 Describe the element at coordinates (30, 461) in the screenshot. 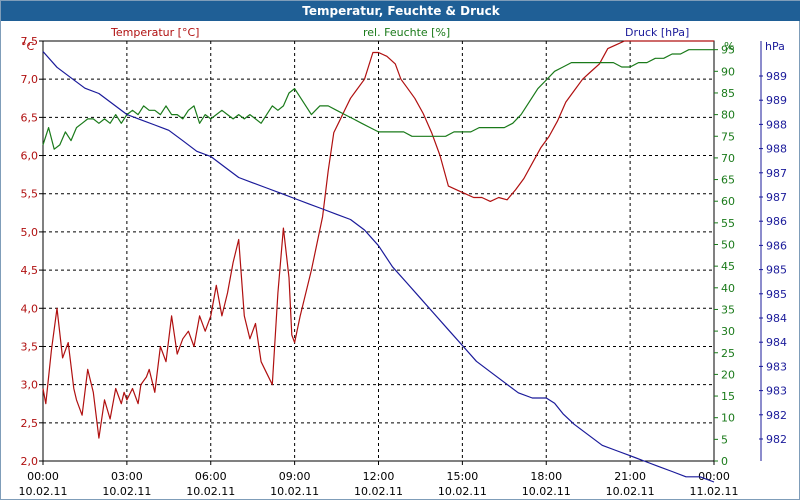

I see `y-tick-label-temperature: 2,0` at that location.